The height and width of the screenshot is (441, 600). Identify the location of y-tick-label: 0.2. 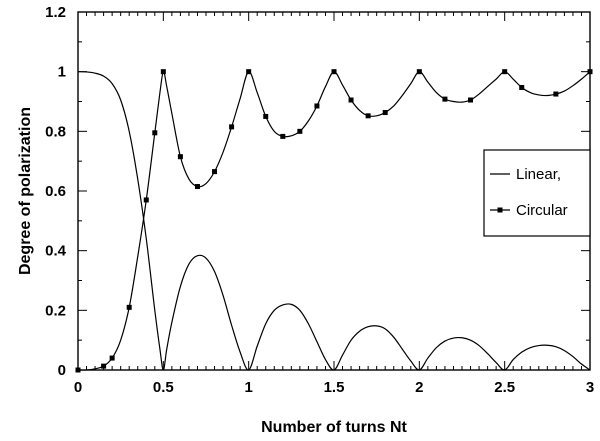
(55, 310).